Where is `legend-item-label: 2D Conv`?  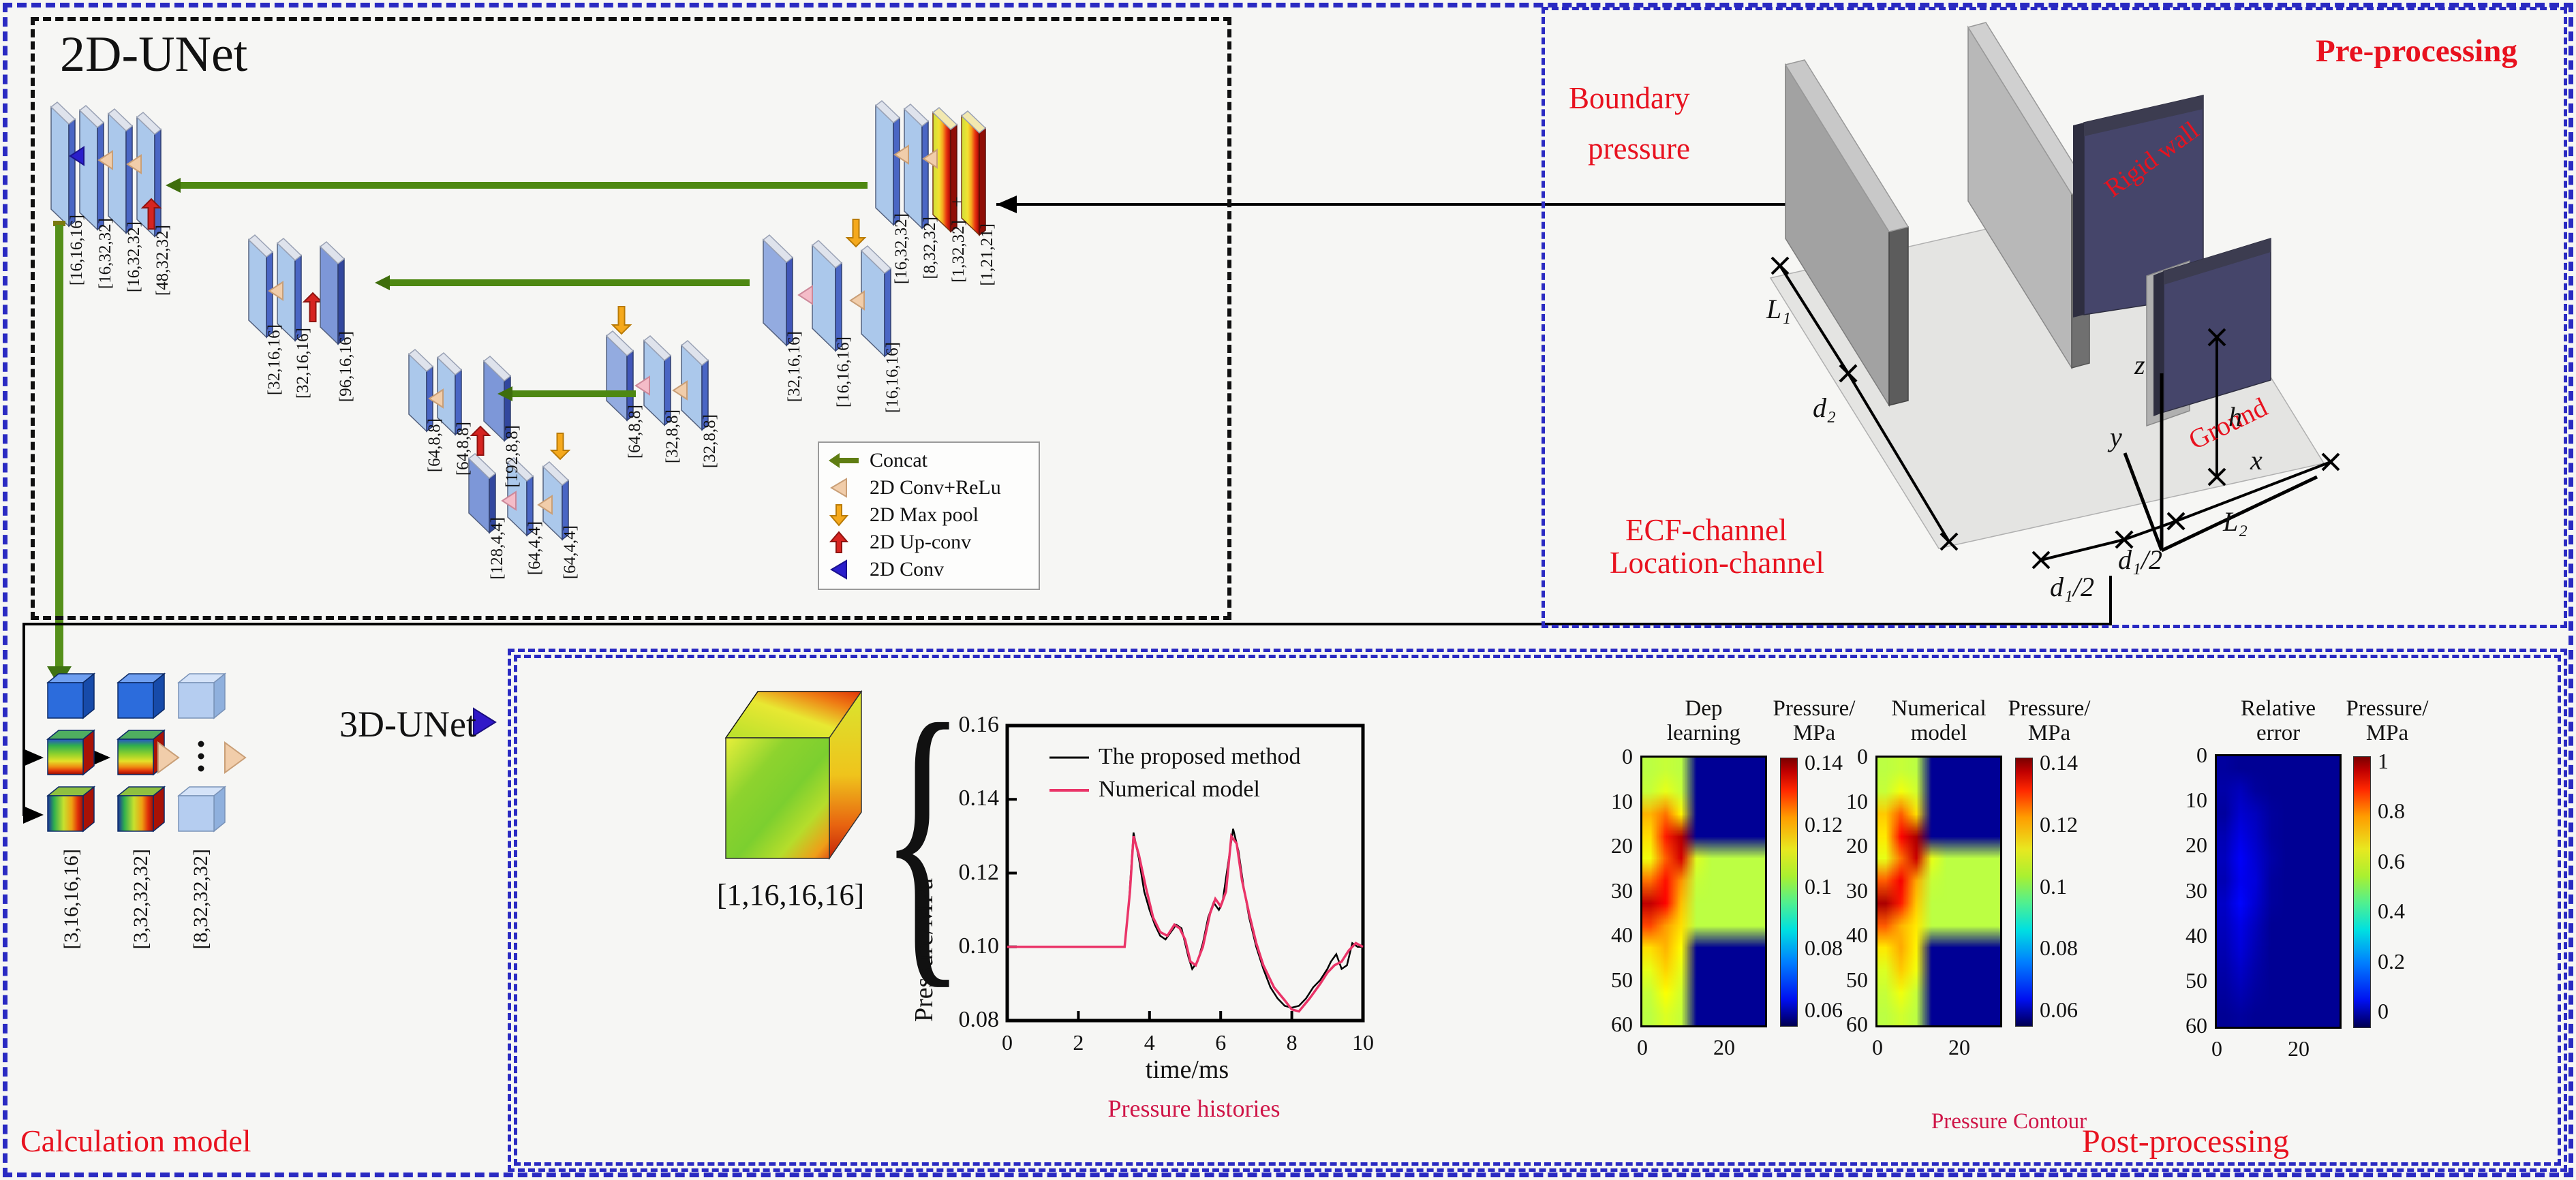 legend-item-label: 2D Conv is located at coordinates (907, 569).